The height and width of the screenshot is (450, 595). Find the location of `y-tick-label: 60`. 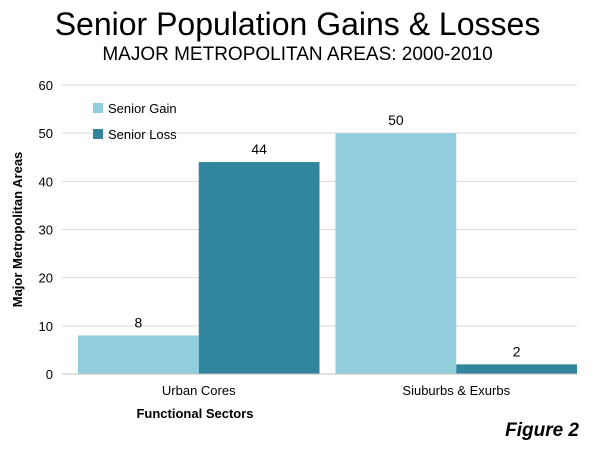

y-tick-label: 60 is located at coordinates (46, 85).